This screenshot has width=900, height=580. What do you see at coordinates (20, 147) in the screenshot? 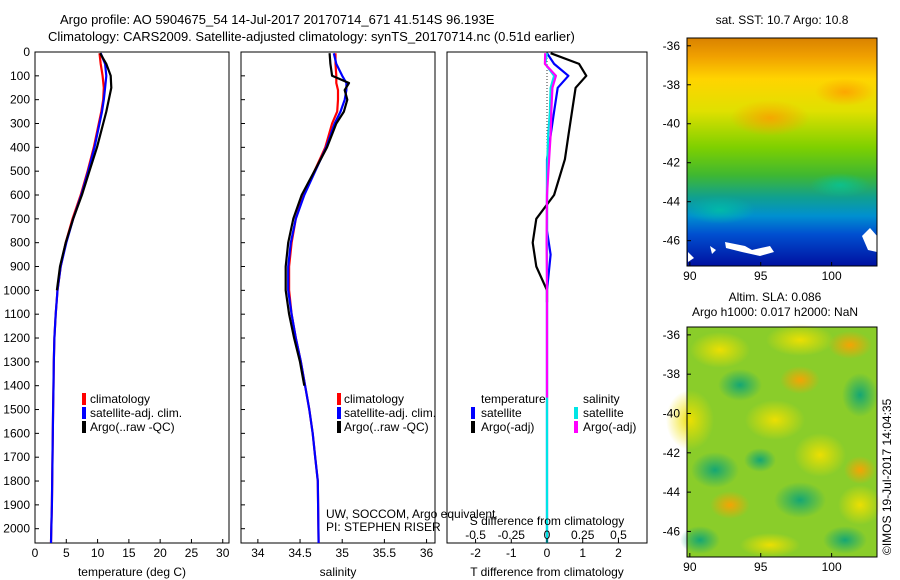
I see `y-tick-label: 400` at bounding box center [20, 147].